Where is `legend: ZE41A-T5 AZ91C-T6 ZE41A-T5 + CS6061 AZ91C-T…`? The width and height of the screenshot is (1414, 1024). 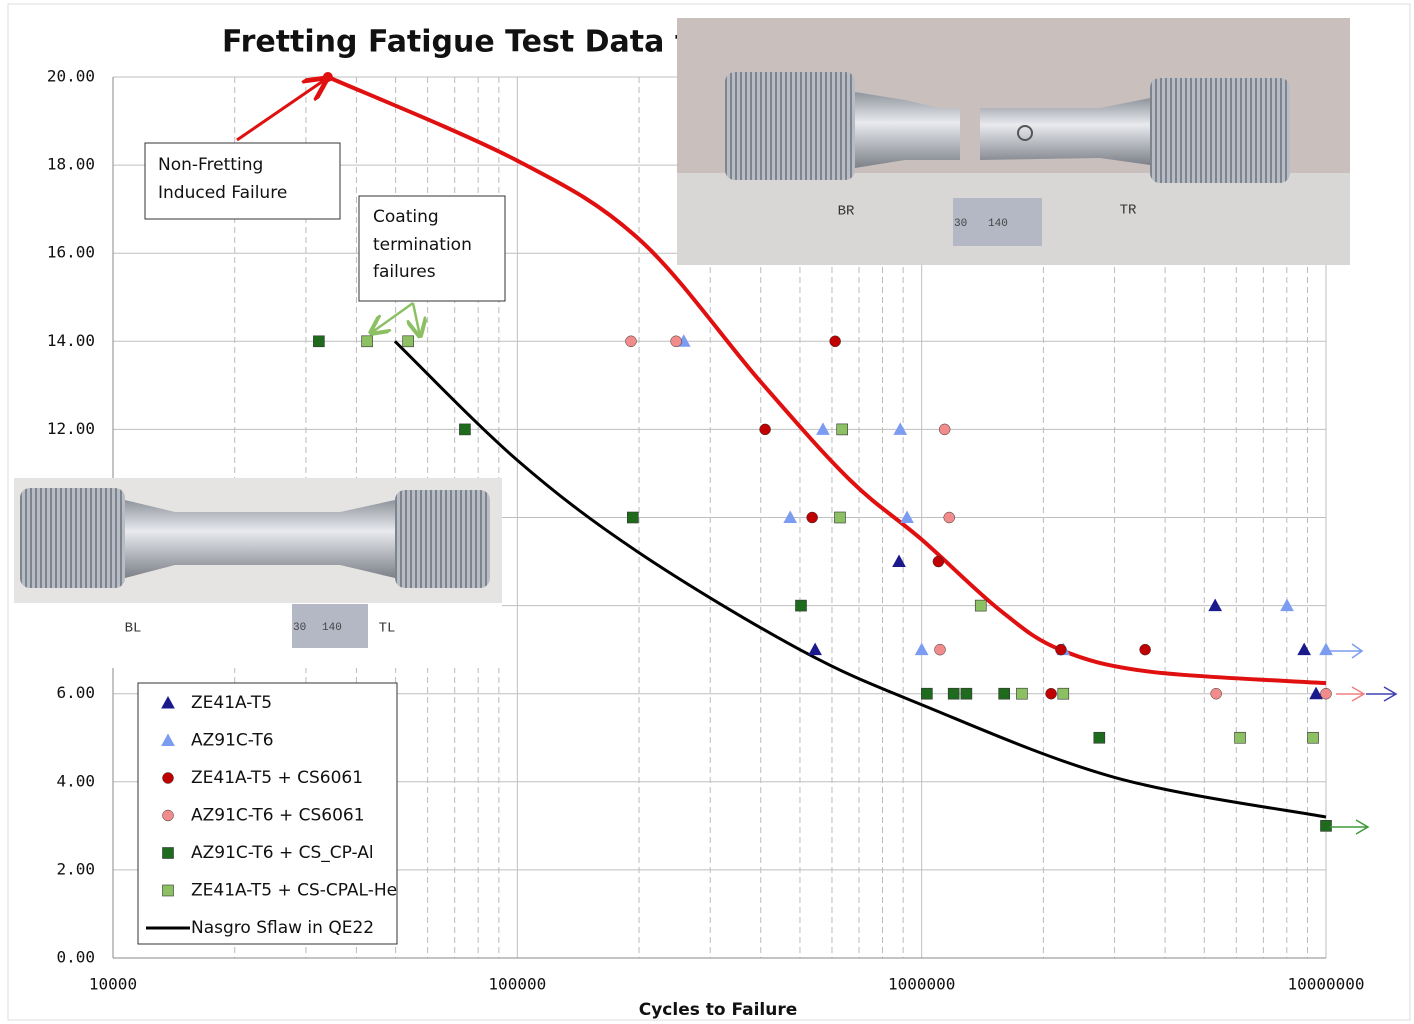 legend: ZE41A-T5 AZ91C-T6 ZE41A-T5 + CS6061 AZ91C-T… is located at coordinates (267, 813).